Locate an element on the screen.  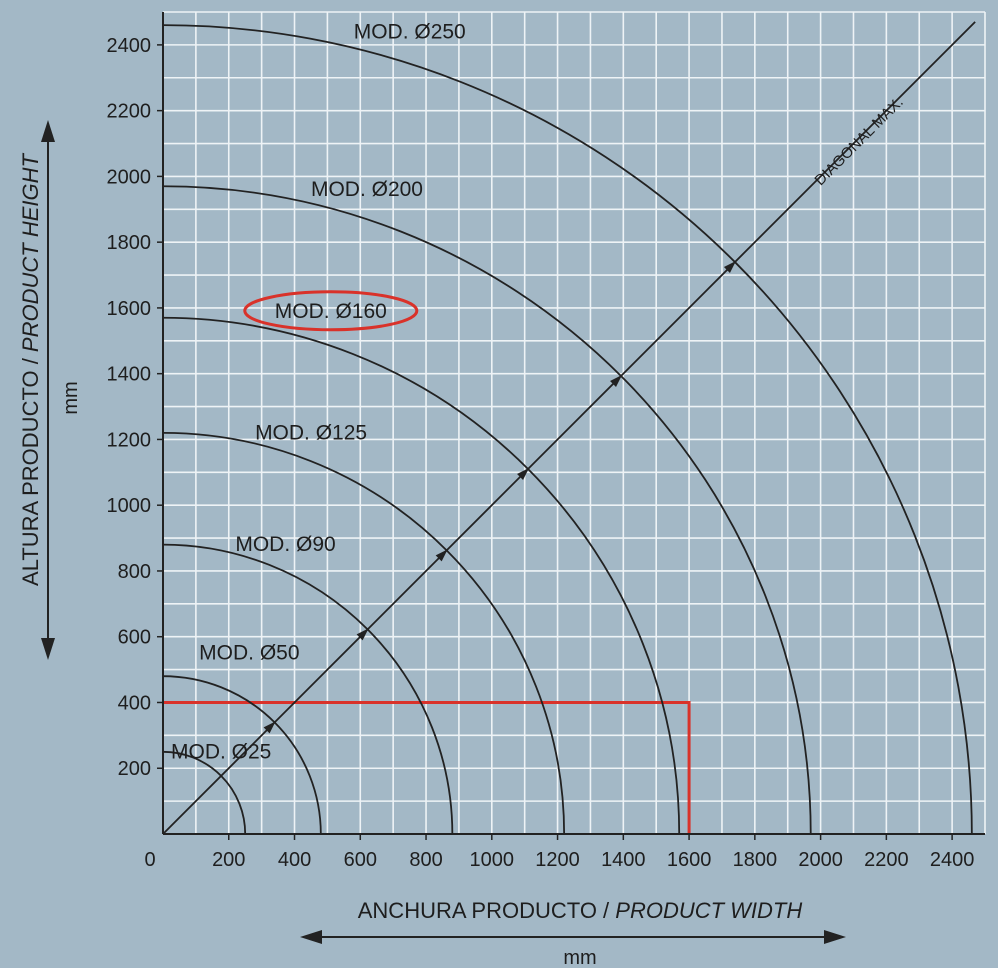
x-tick-label: 1000 is located at coordinates (492, 860).